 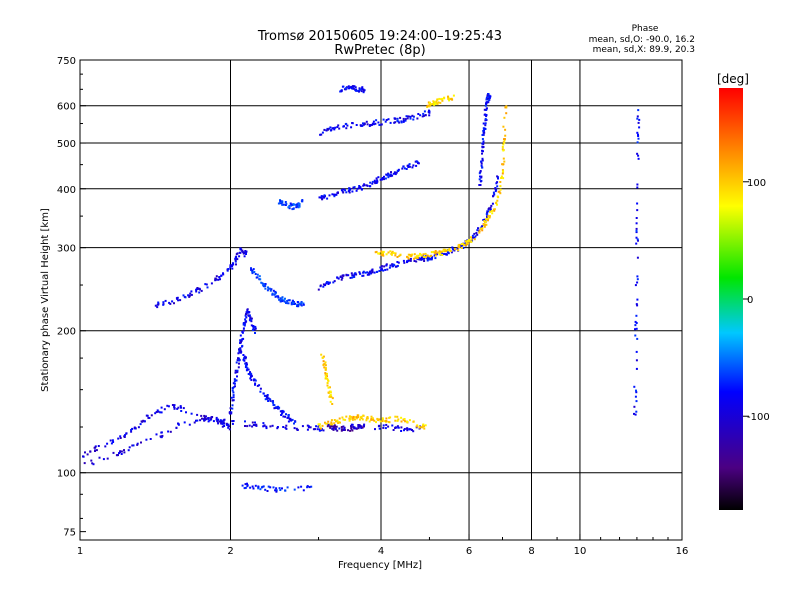 What do you see at coordinates (756, 183) in the screenshot?
I see `colorbar-tick-label: 100` at bounding box center [756, 183].